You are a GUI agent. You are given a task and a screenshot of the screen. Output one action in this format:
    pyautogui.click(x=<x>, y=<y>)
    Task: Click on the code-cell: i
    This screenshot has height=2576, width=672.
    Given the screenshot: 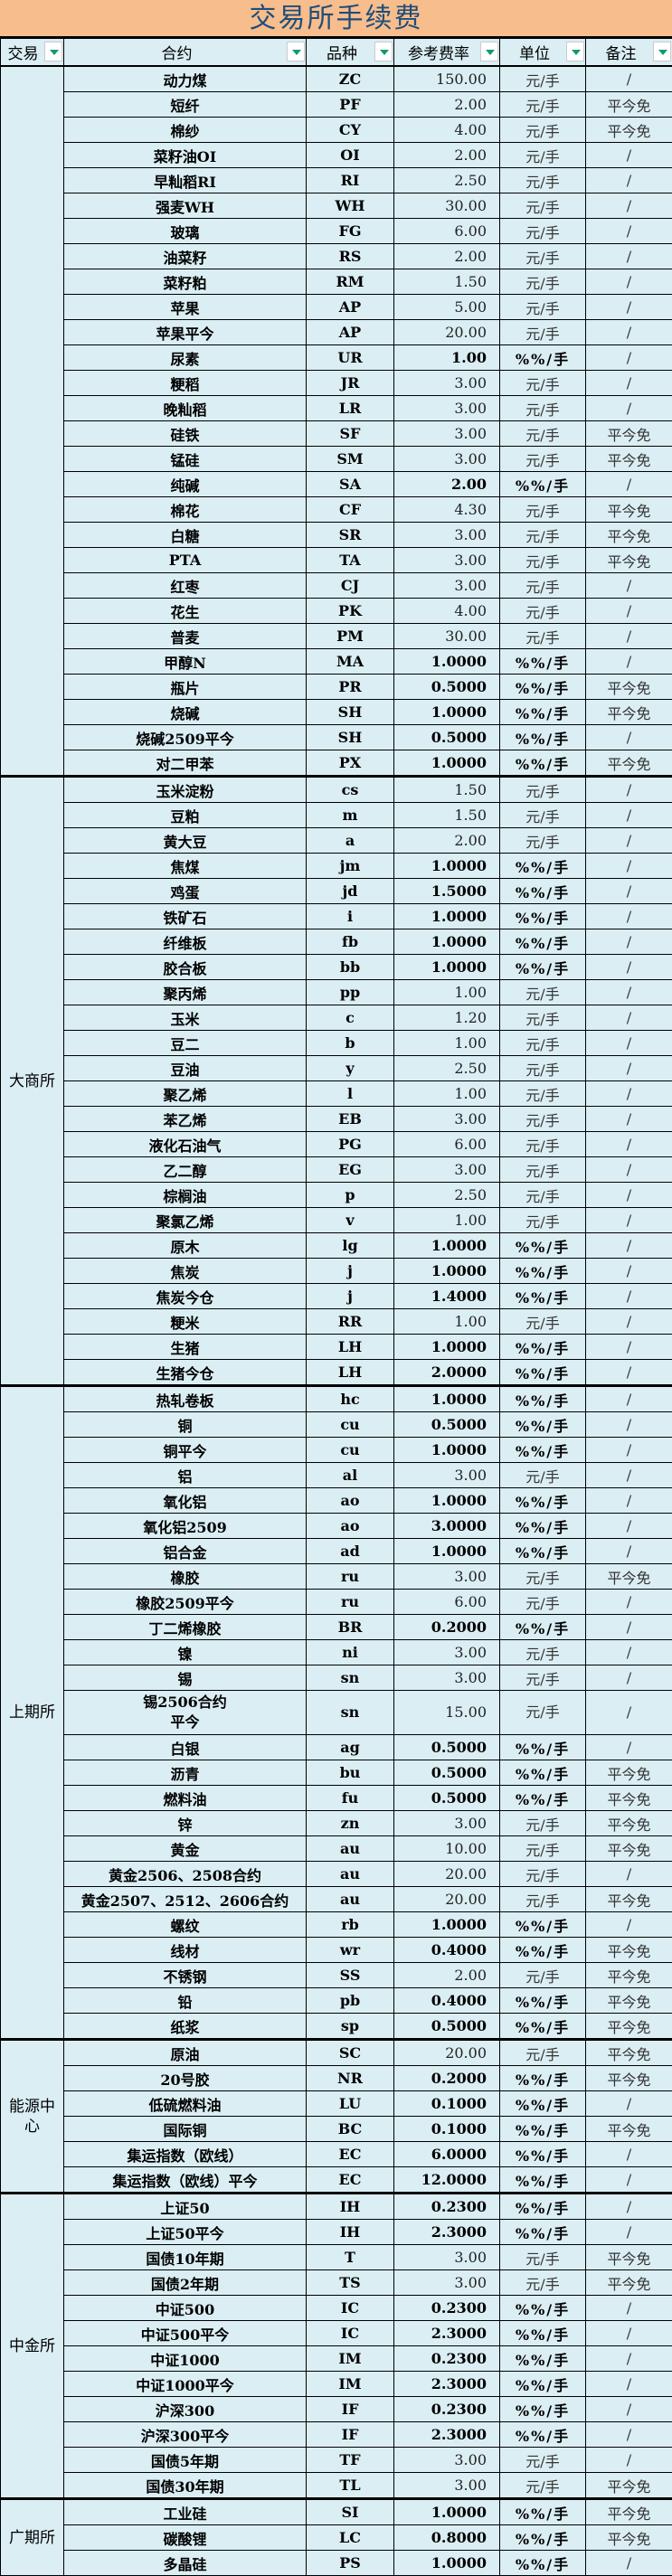 What is the action you would take?
    pyautogui.click(x=350, y=916)
    